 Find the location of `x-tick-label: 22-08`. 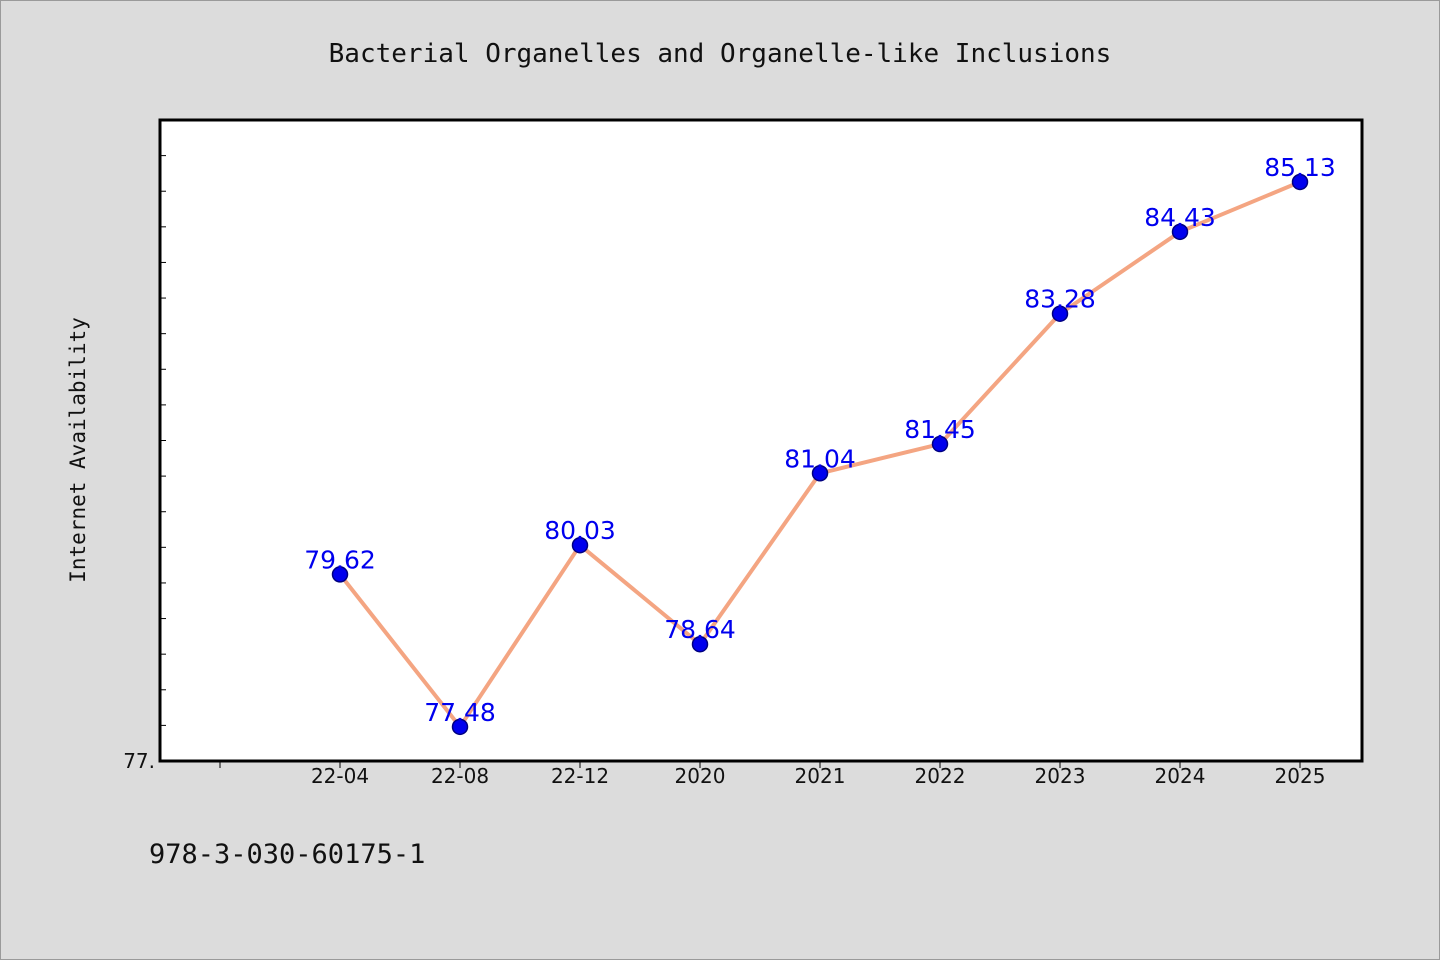

x-tick-label: 22-08 is located at coordinates (460, 776).